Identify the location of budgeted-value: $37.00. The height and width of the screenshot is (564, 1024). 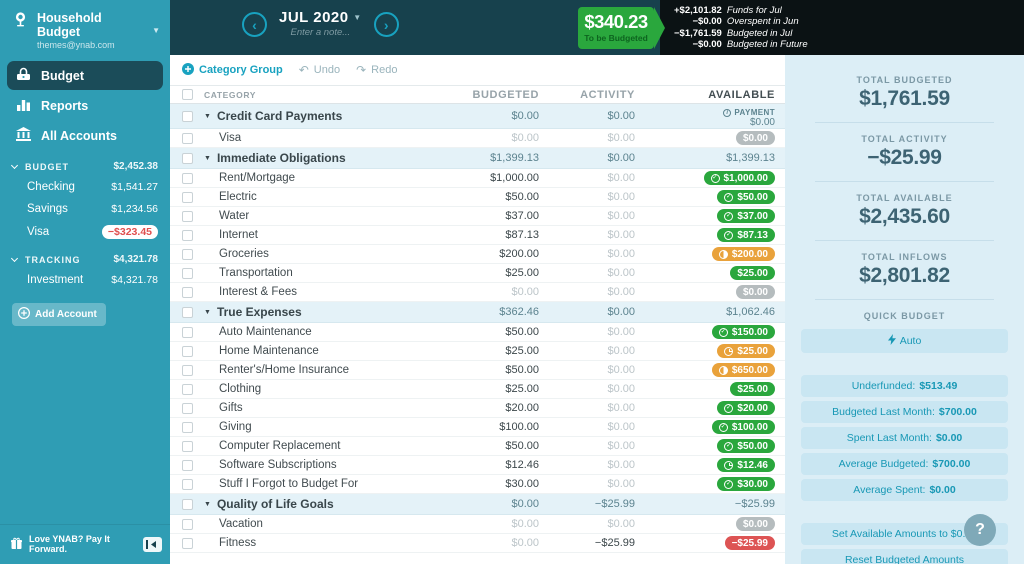
(522, 216).